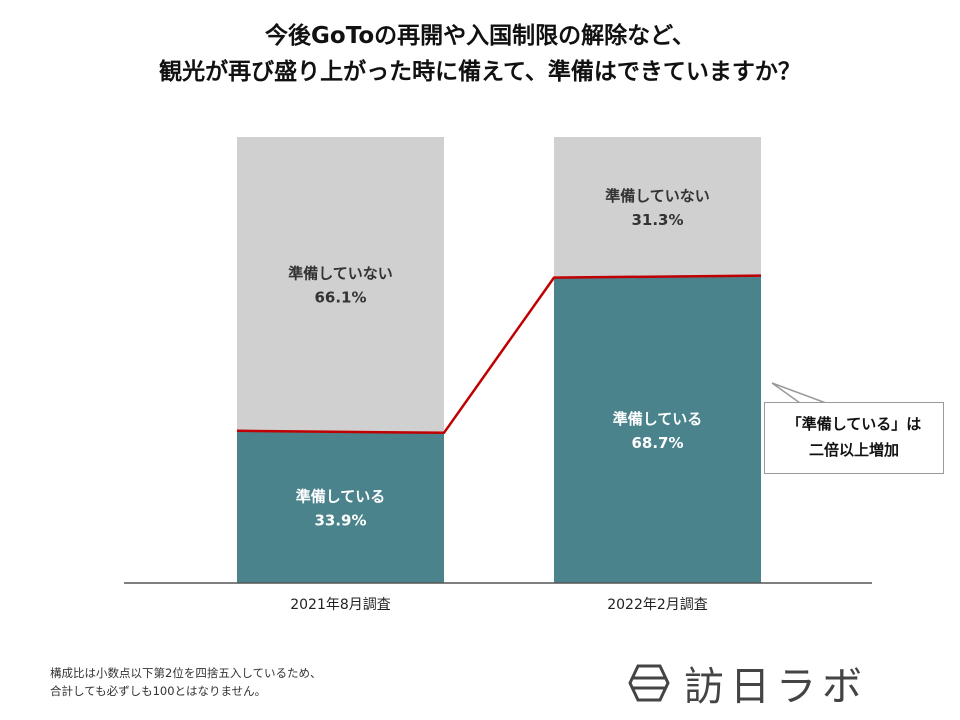 Image resolution: width=960 pixels, height=720 pixels. Describe the element at coordinates (340, 297) in the screenshot. I see `segment-value-2-1: 66.1%` at that location.